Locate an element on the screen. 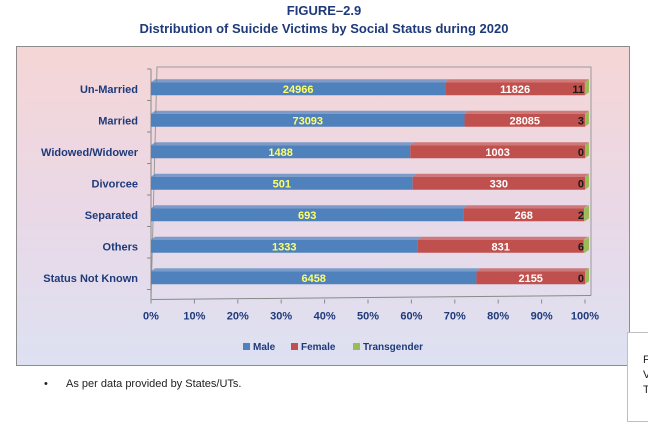 The width and height of the screenshot is (648, 422). x-tick-label: 20% is located at coordinates (238, 317).